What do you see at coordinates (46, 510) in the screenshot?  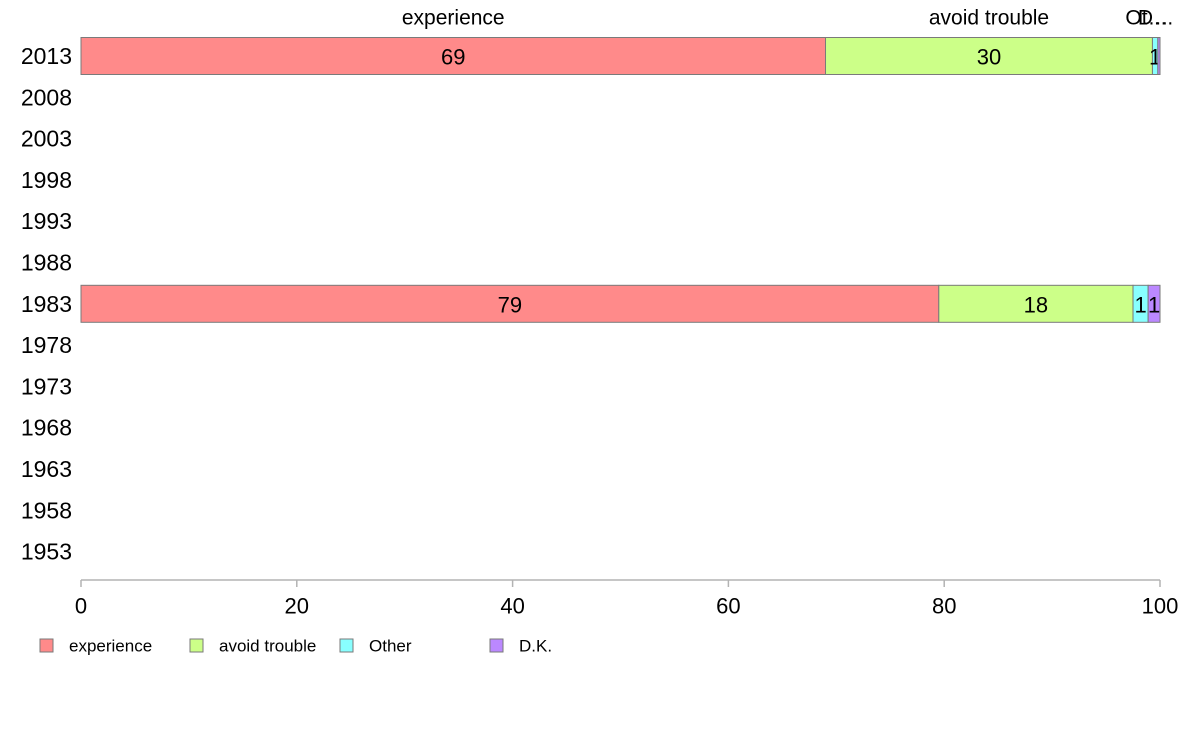 I see `year-label-1958: 1958` at bounding box center [46, 510].